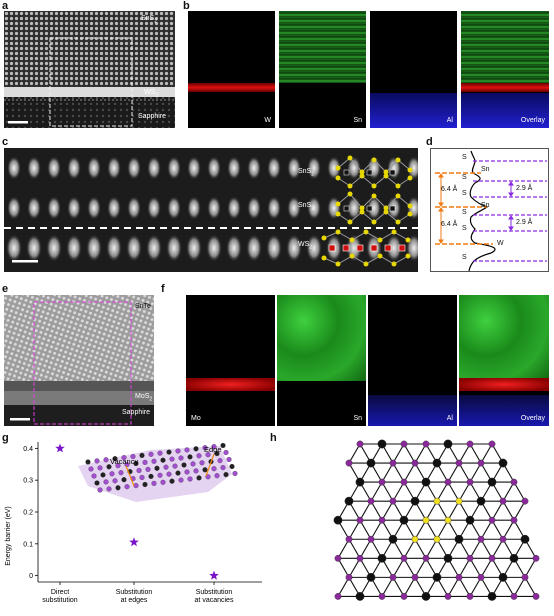  Describe the element at coordinates (449, 189) in the screenshot. I see `d-label-spacing-1: 6.4 Å` at that location.